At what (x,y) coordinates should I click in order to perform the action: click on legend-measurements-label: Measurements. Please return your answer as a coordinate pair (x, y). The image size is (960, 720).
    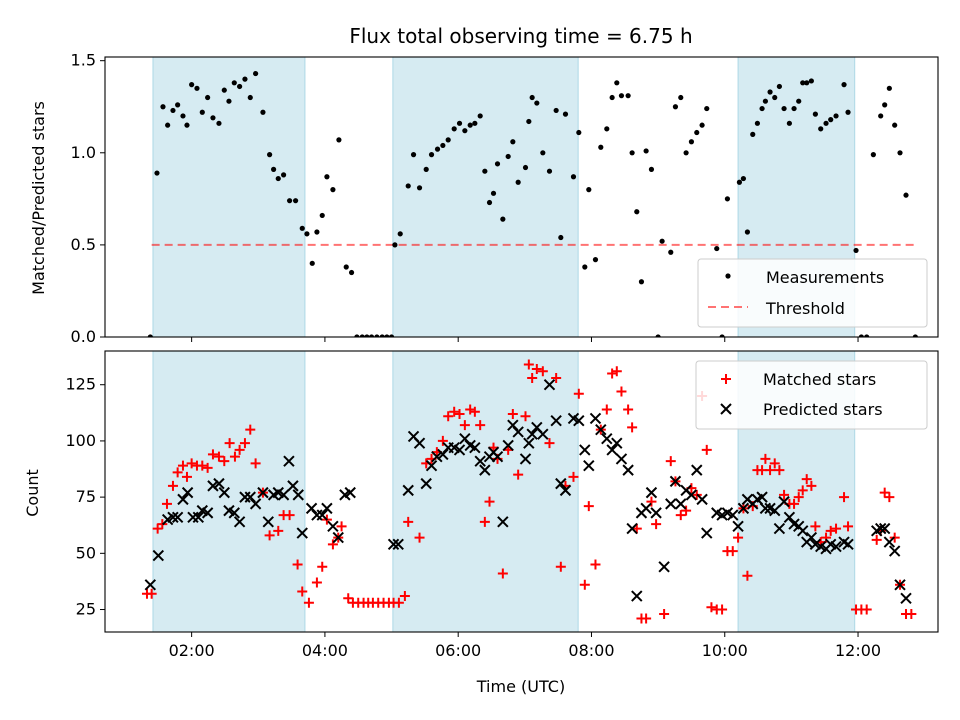
    Looking at the image, I should click on (825, 277).